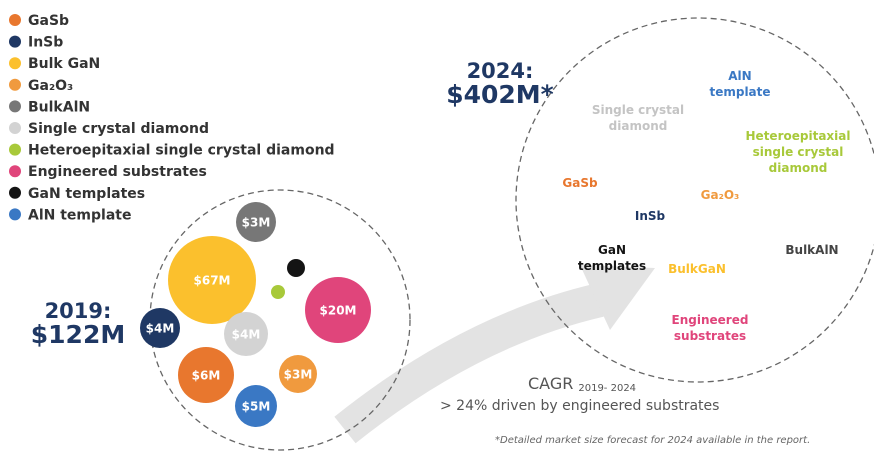  Describe the element at coordinates (607, 388) in the screenshot. I see `cagr-period: 2019- 2024` at that location.